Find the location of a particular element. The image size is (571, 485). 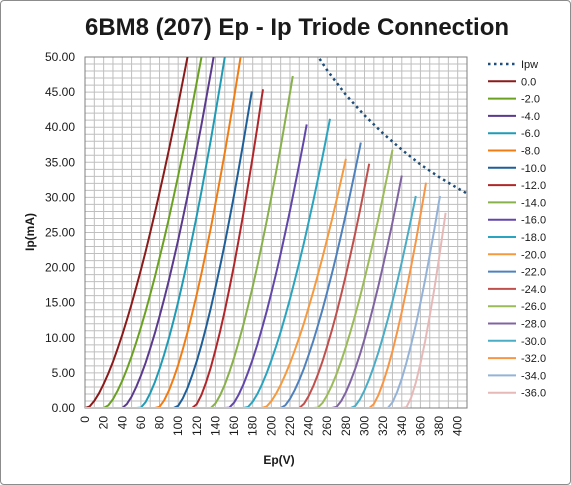

x-tick-label: 300 is located at coordinates (365, 426).